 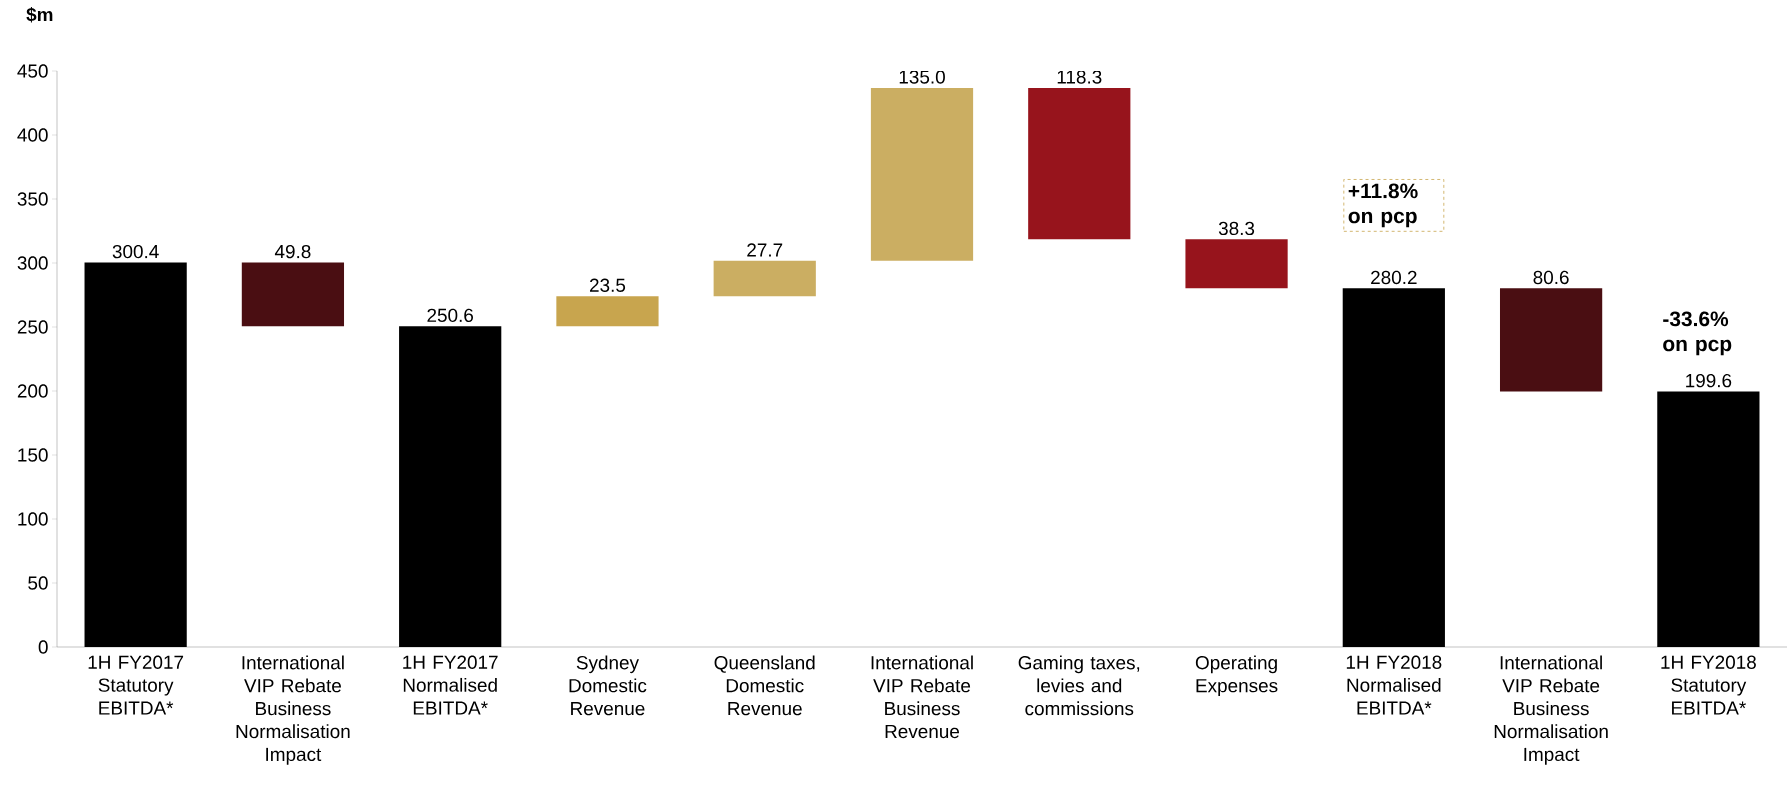 What do you see at coordinates (33, 519) in the screenshot?
I see `y-tick-label: 100` at bounding box center [33, 519].